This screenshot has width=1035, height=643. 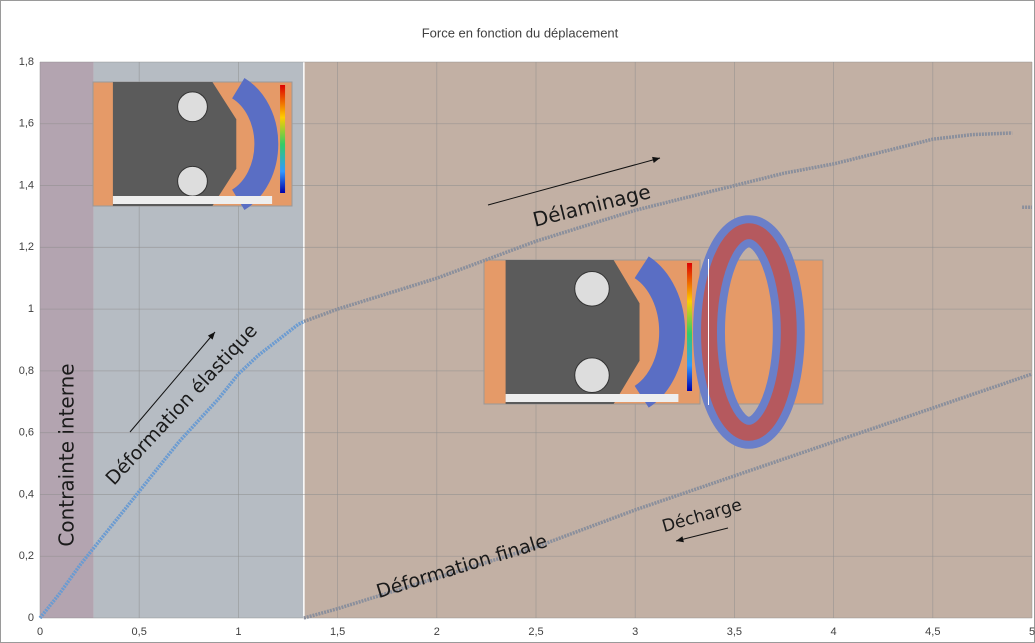 I want to click on x-tick-label: 1, so click(x=238, y=632).